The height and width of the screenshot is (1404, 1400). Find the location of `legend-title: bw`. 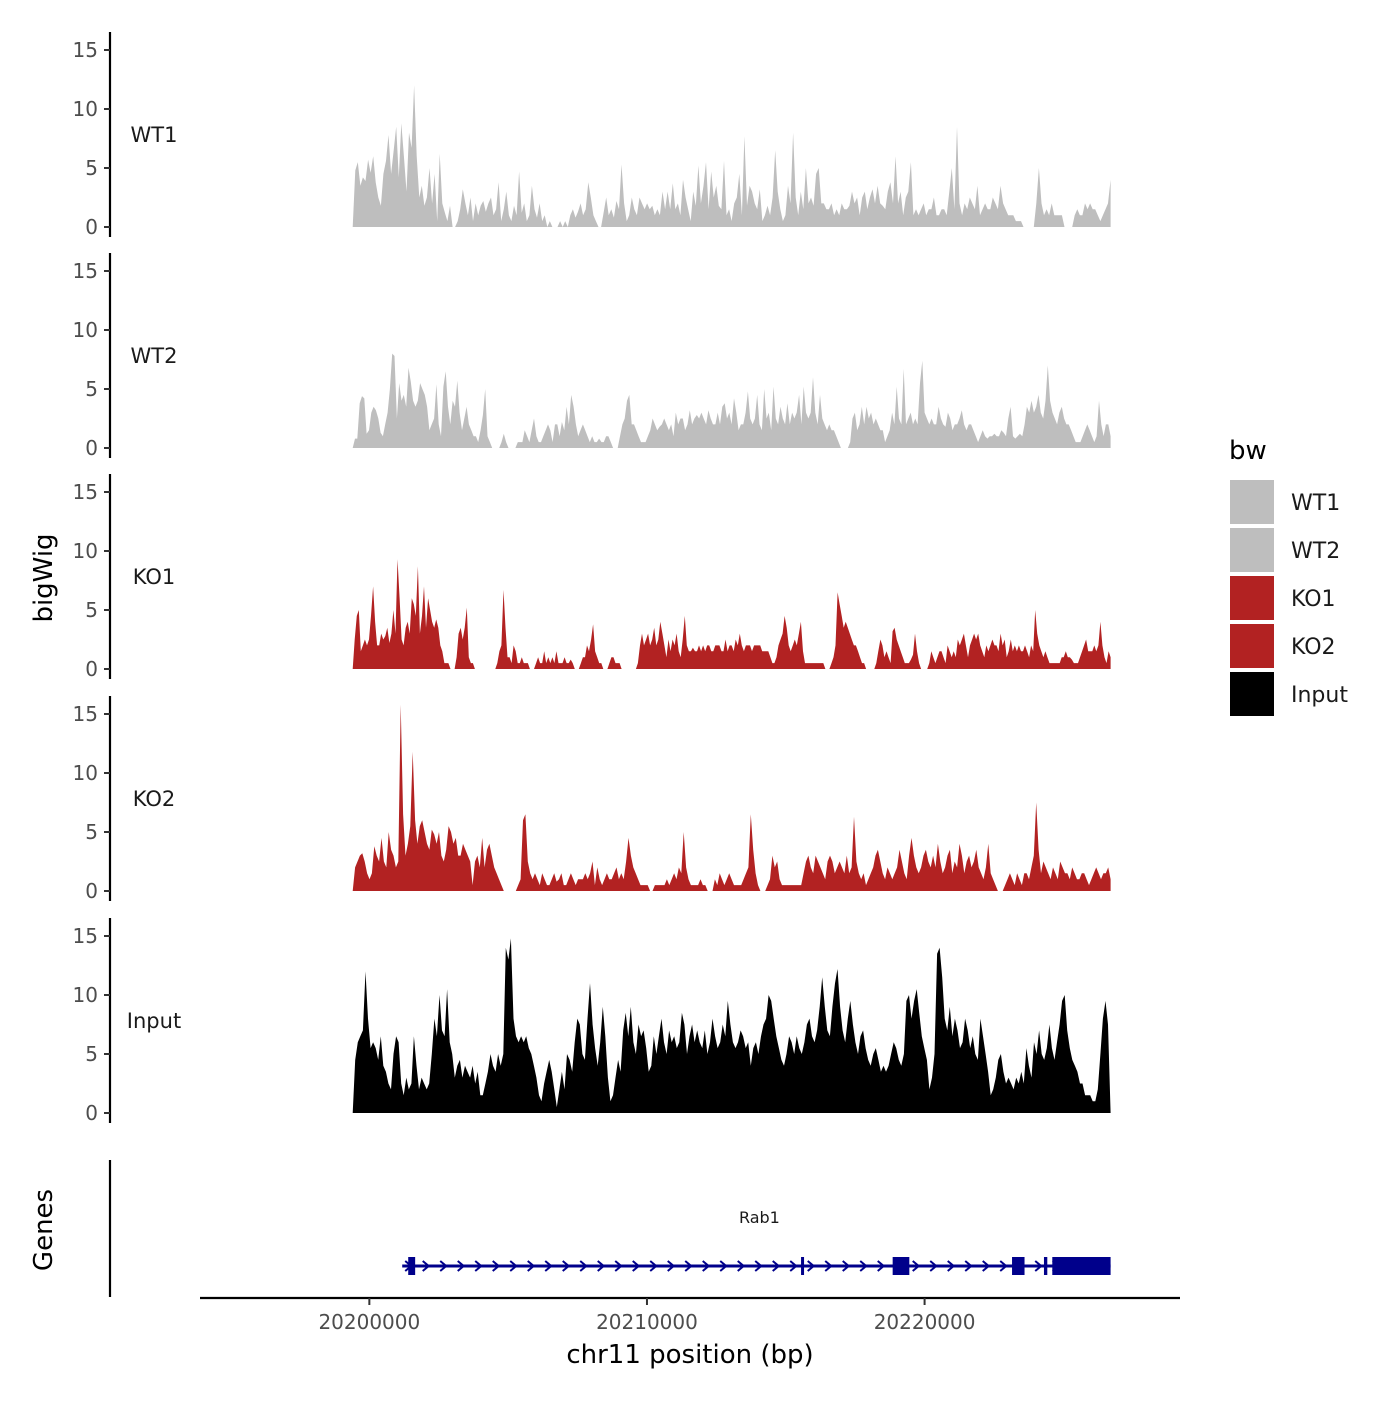

legend-title: bw is located at coordinates (1248, 451).